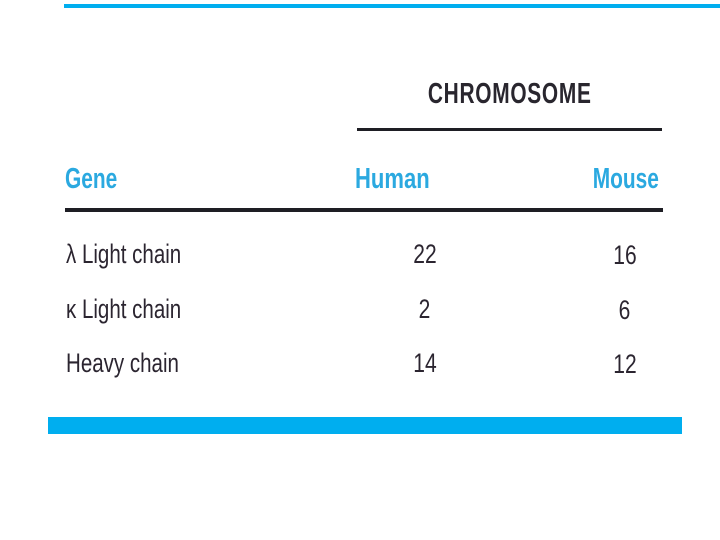 This screenshot has width=720, height=540. I want to click on mouse-chromosome-cell: 12, so click(625, 364).